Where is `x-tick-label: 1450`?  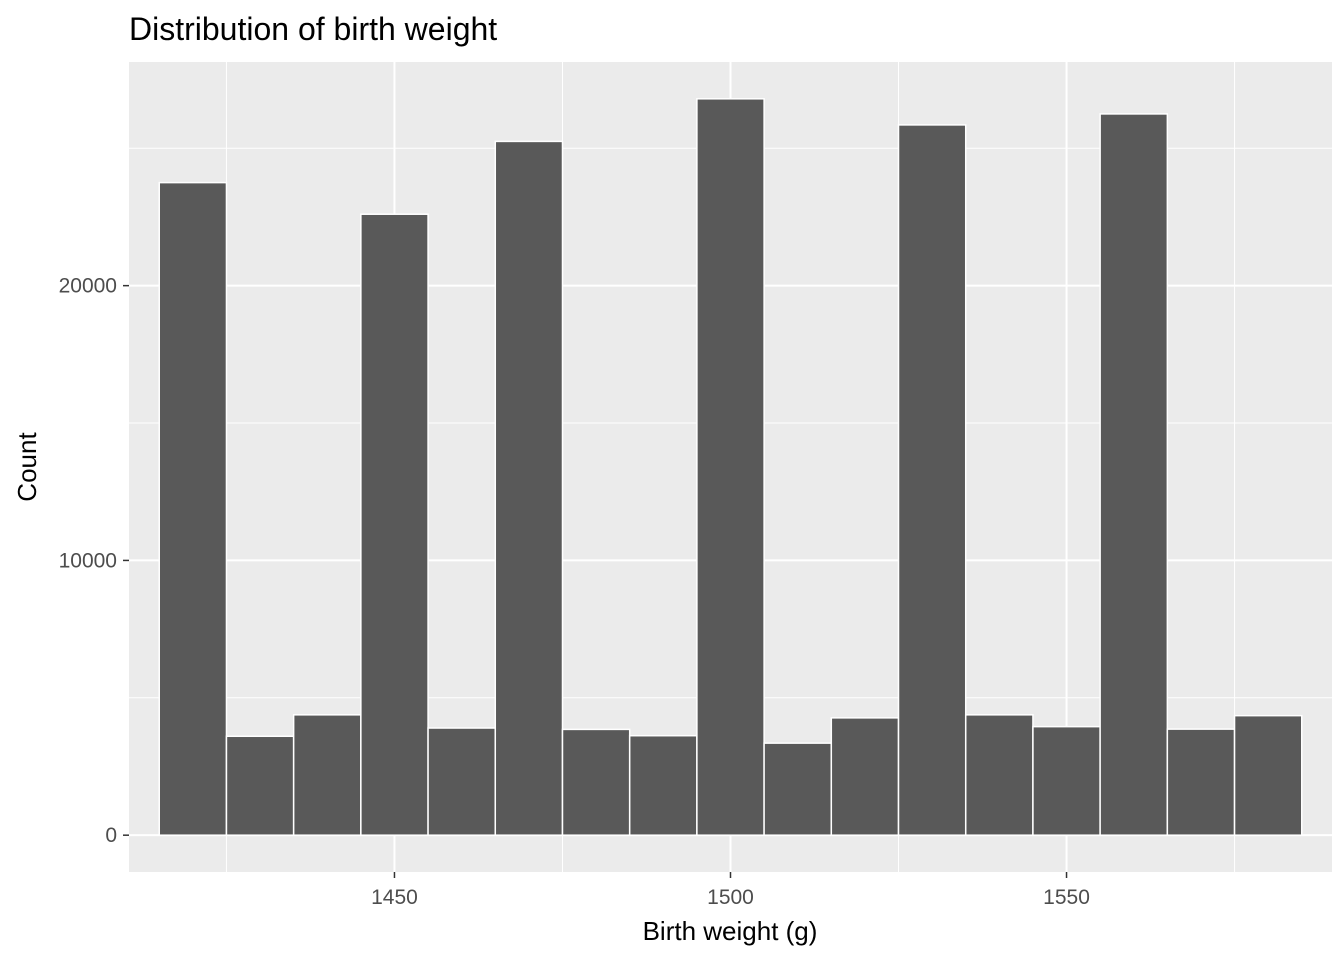 x-tick-label: 1450 is located at coordinates (394, 897).